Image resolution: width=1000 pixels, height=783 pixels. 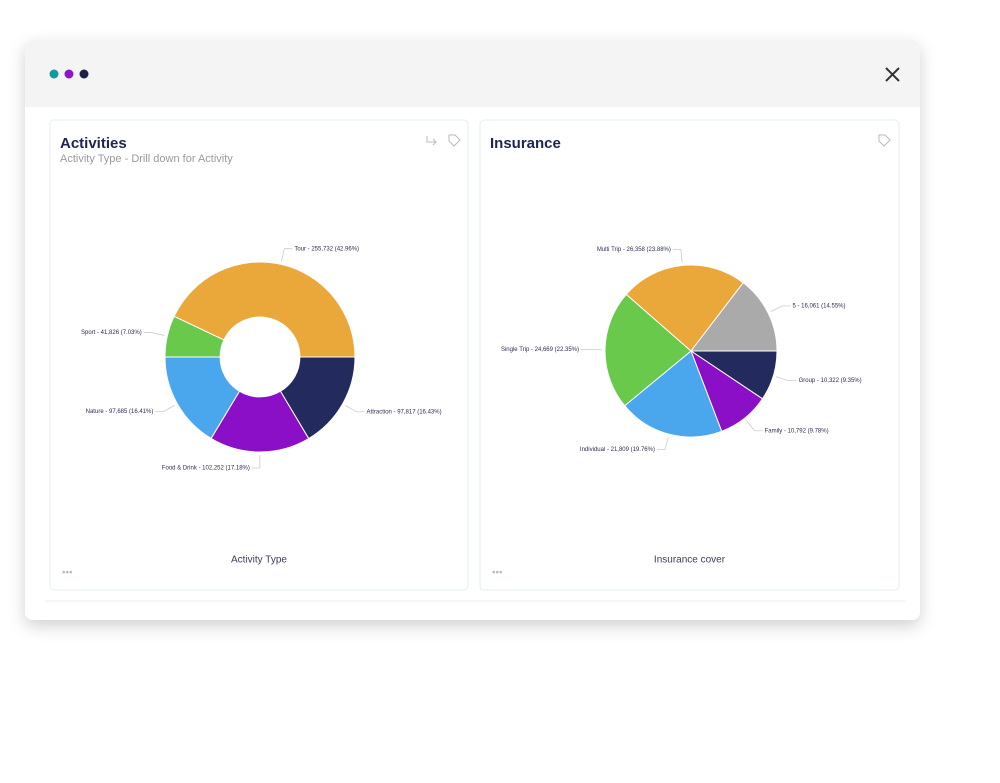 I want to click on axis-label: Insurance cover, so click(x=690, y=560).